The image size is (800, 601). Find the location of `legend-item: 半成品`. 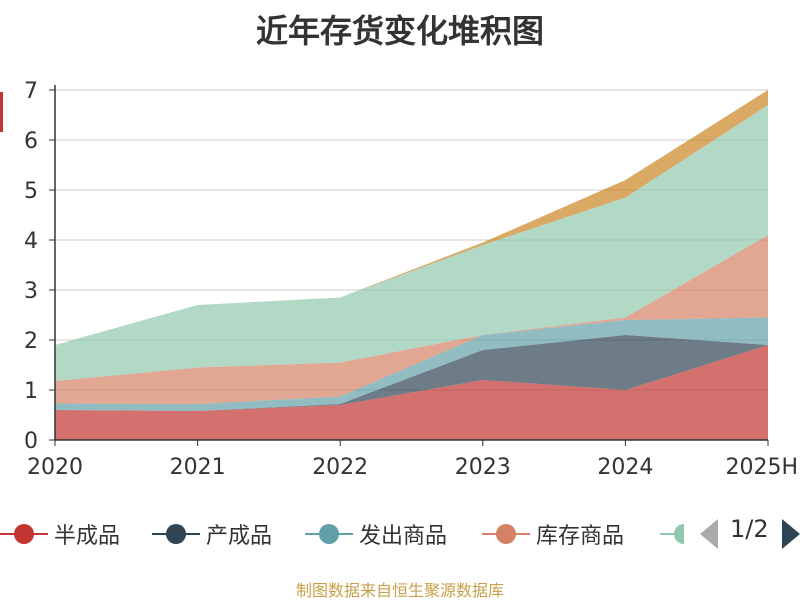

legend-item: 半成品 is located at coordinates (60, 534).